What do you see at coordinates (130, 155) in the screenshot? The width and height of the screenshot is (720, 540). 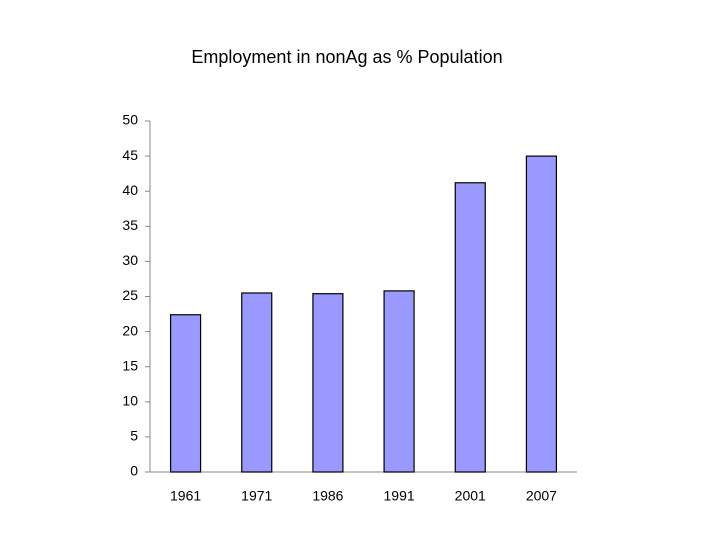 I see `y-tick-label: 45` at bounding box center [130, 155].